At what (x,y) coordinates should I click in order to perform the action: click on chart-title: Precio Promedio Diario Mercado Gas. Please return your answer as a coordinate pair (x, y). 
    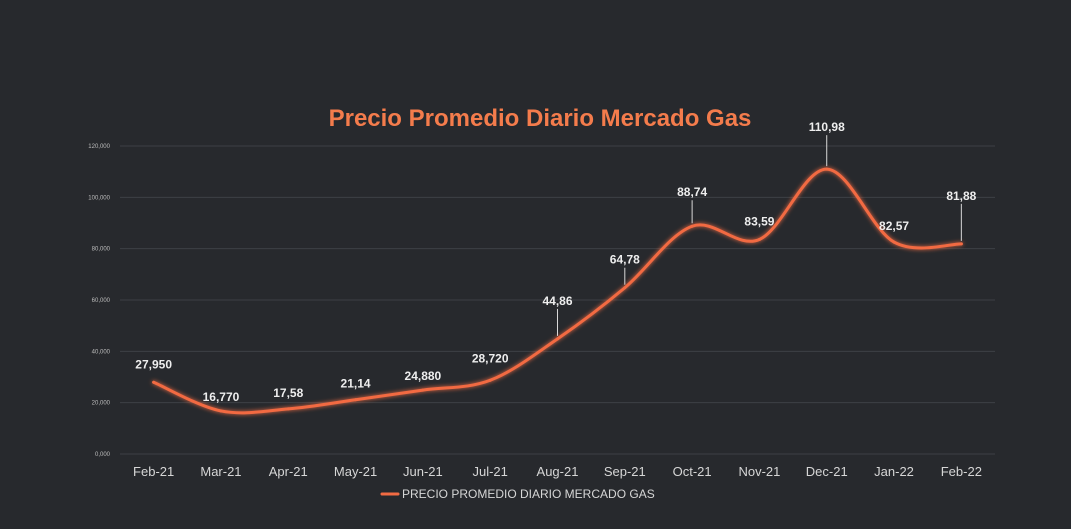
    Looking at the image, I should click on (540, 118).